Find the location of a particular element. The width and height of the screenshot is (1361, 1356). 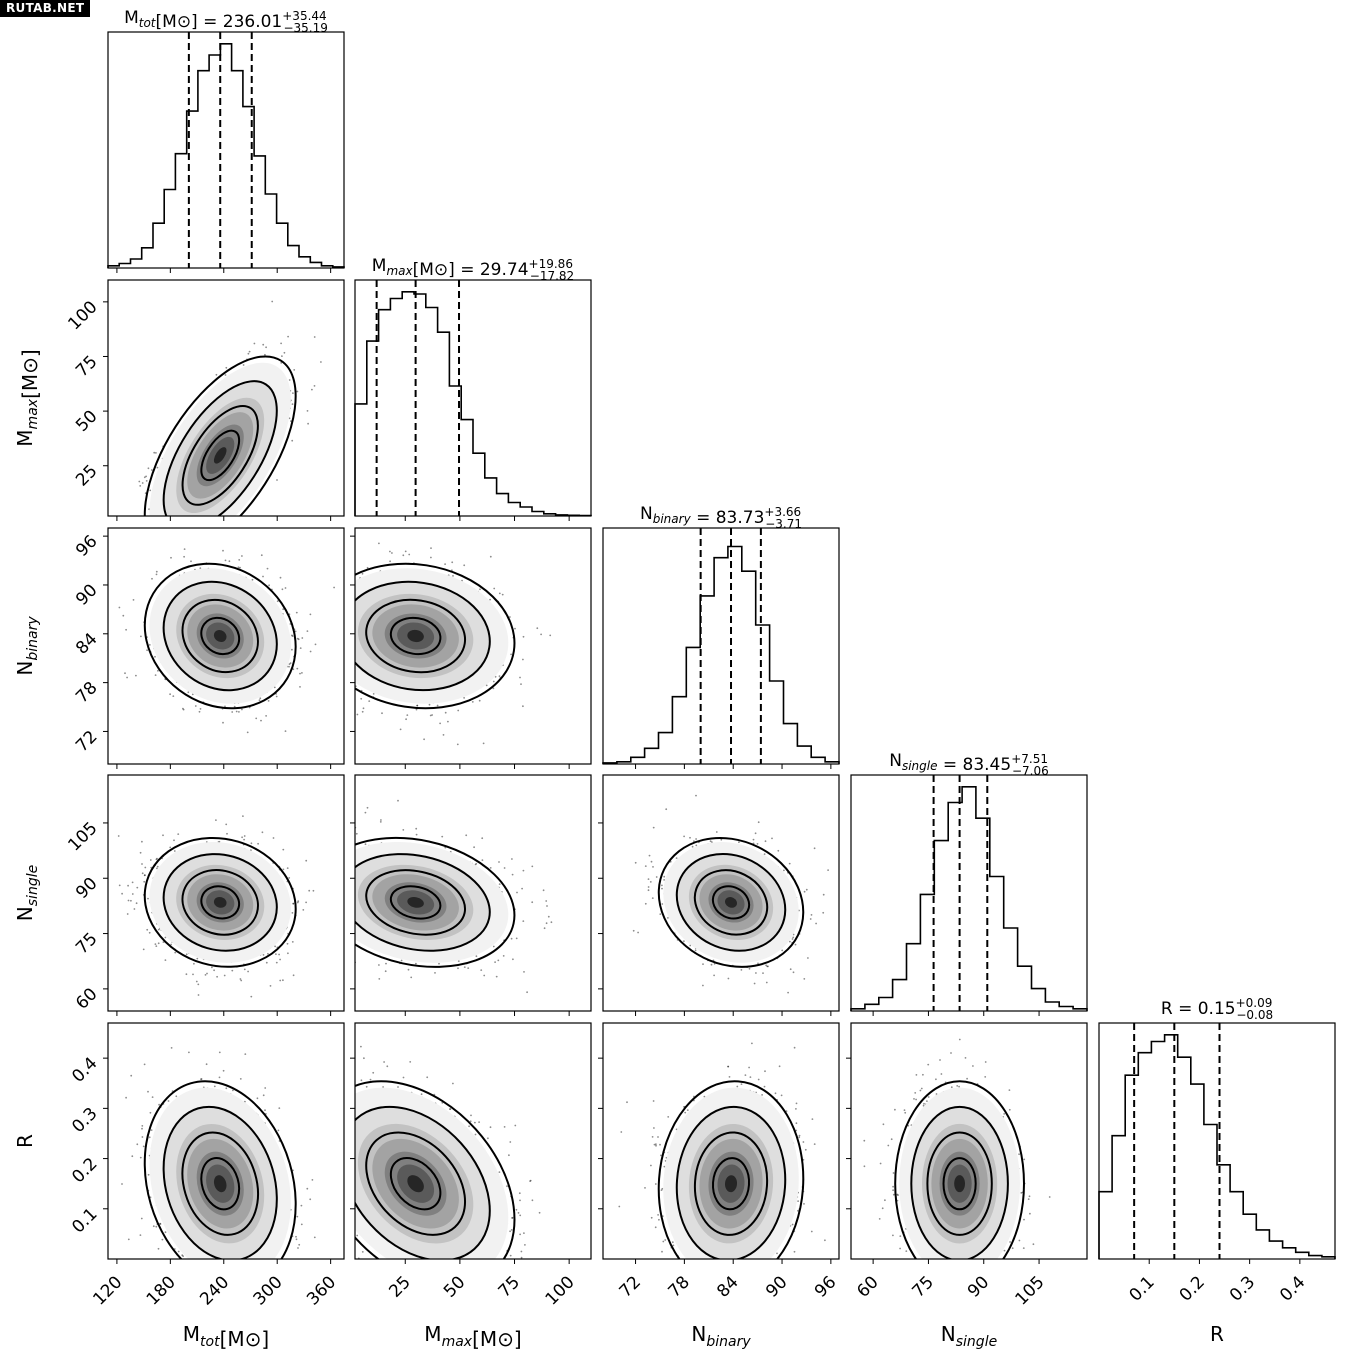

title-minus-error: −3.71 is located at coordinates (783, 524).